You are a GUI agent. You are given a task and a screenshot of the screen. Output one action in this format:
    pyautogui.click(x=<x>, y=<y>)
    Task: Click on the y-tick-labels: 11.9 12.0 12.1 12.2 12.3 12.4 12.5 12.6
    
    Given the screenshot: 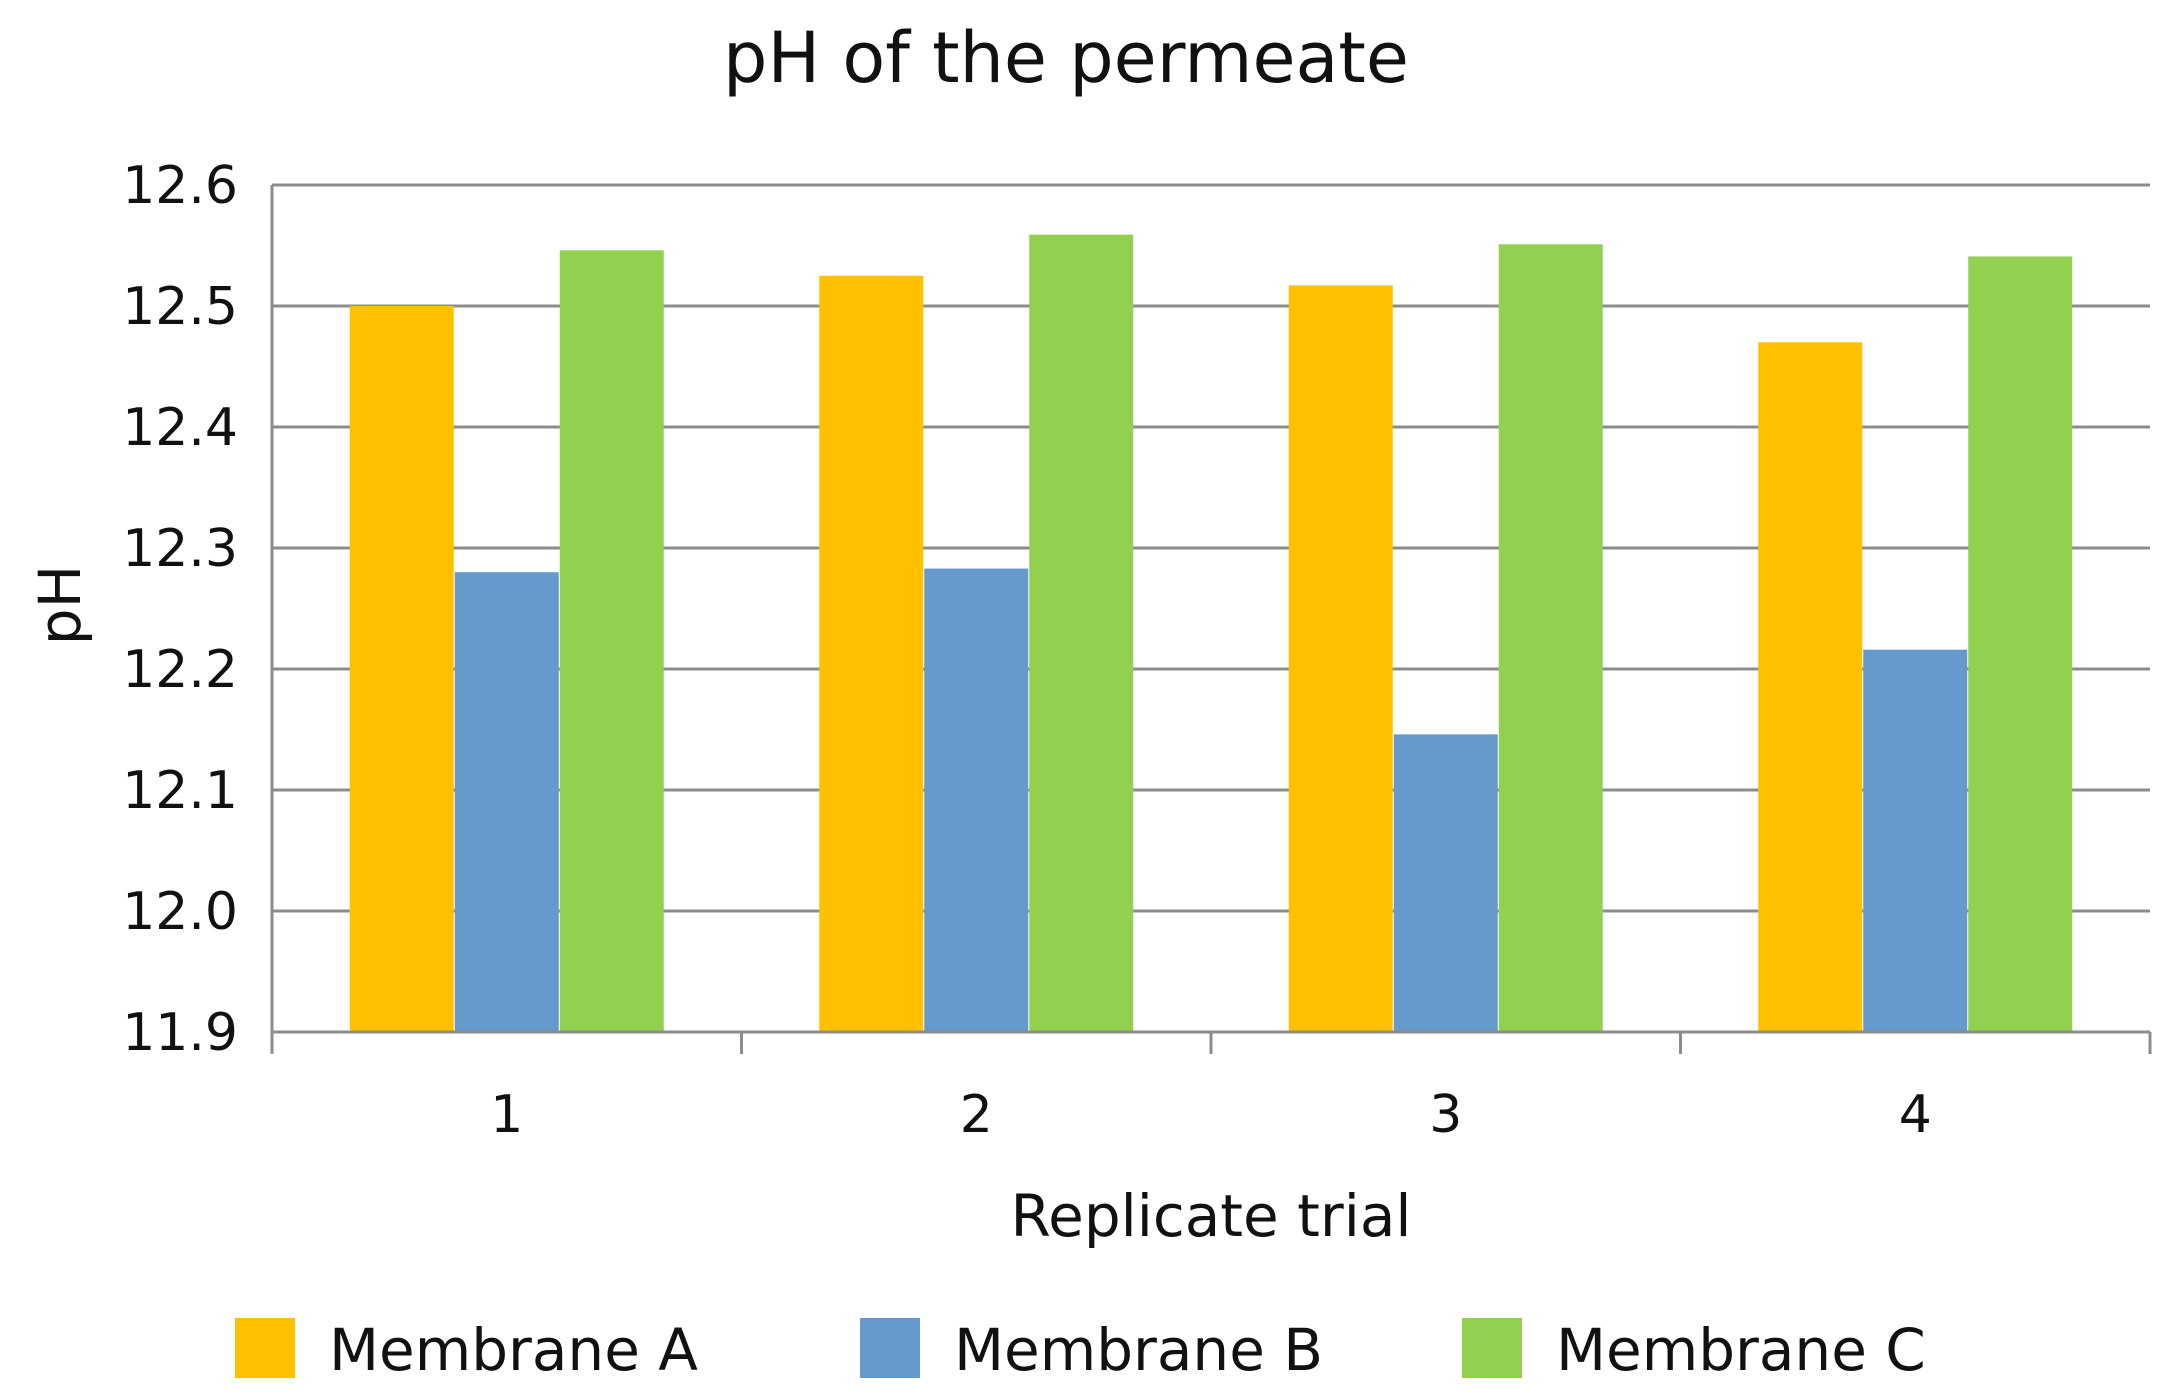 What is the action you would take?
    pyautogui.click(x=180, y=609)
    